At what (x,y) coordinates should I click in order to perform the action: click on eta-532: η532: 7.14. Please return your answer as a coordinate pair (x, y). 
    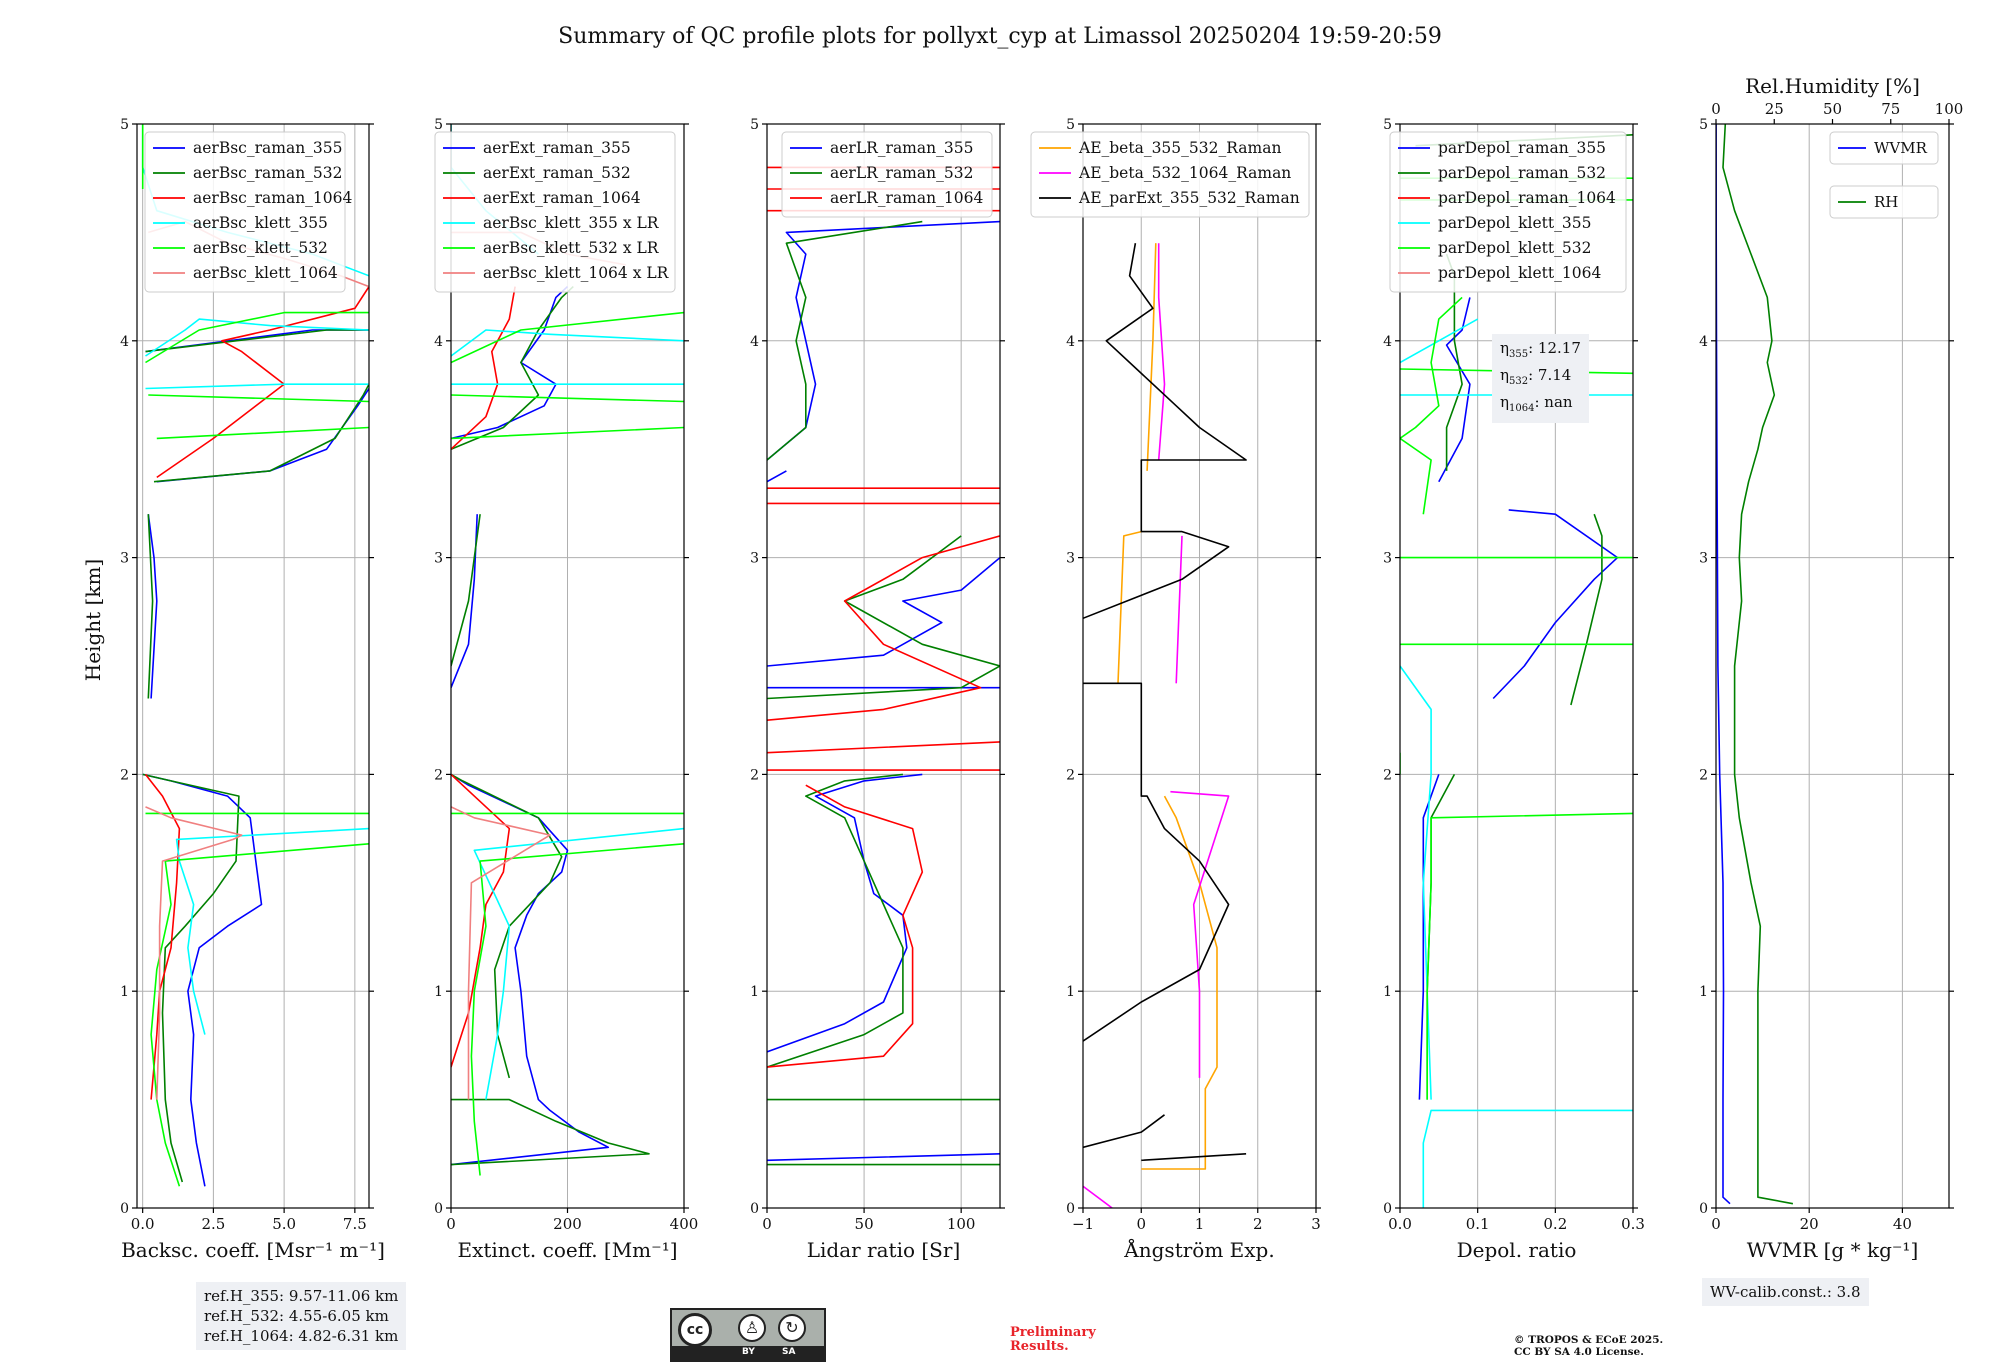
    Looking at the image, I should click on (1536, 376).